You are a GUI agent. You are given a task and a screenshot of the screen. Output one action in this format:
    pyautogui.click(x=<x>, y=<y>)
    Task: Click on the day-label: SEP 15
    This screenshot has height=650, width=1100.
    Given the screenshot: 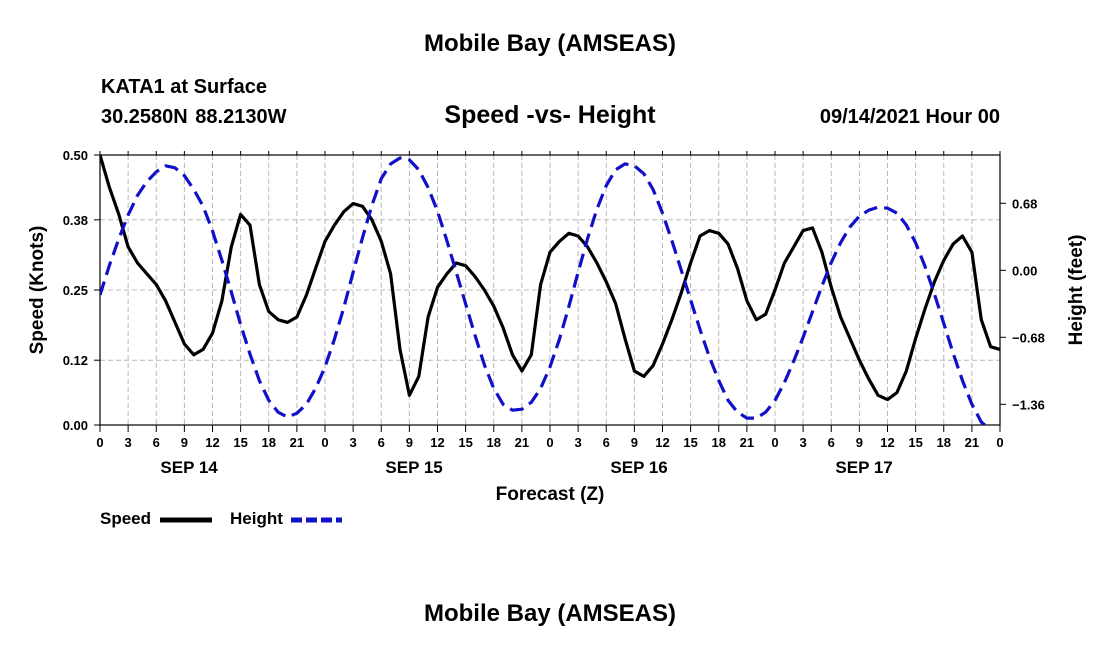 What is the action you would take?
    pyautogui.click(x=413, y=467)
    